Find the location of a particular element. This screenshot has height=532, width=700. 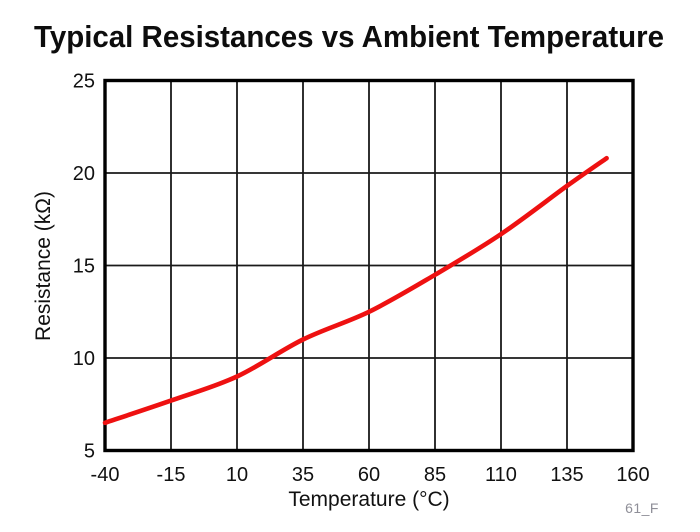

y-axis-title: Resistance (kΩ) is located at coordinates (43, 266).